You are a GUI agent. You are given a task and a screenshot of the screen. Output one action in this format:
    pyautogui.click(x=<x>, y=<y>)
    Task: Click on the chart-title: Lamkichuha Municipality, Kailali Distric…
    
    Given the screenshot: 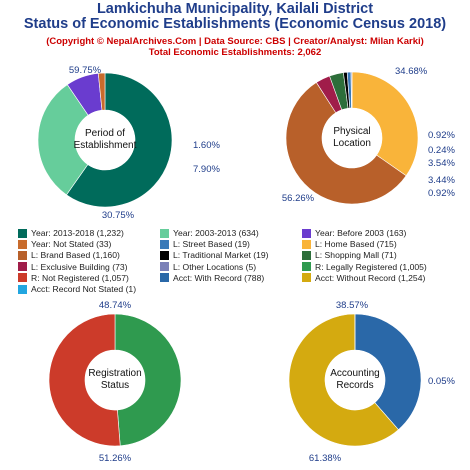 What is the action you would take?
    pyautogui.click(x=235, y=9)
    